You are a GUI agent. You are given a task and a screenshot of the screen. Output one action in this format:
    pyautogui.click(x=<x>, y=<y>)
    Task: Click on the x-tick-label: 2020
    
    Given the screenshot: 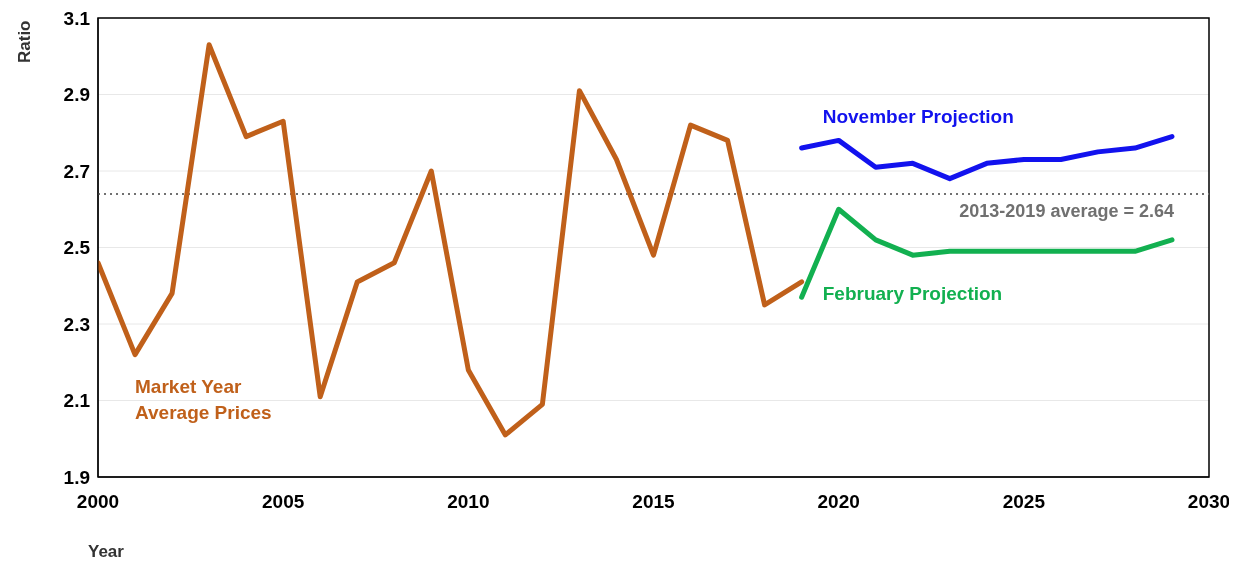 What is the action you would take?
    pyautogui.click(x=838, y=502)
    